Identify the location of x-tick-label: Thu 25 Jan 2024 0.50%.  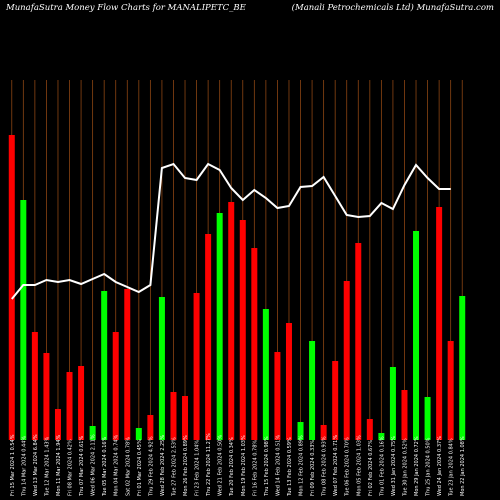
(429, 467).